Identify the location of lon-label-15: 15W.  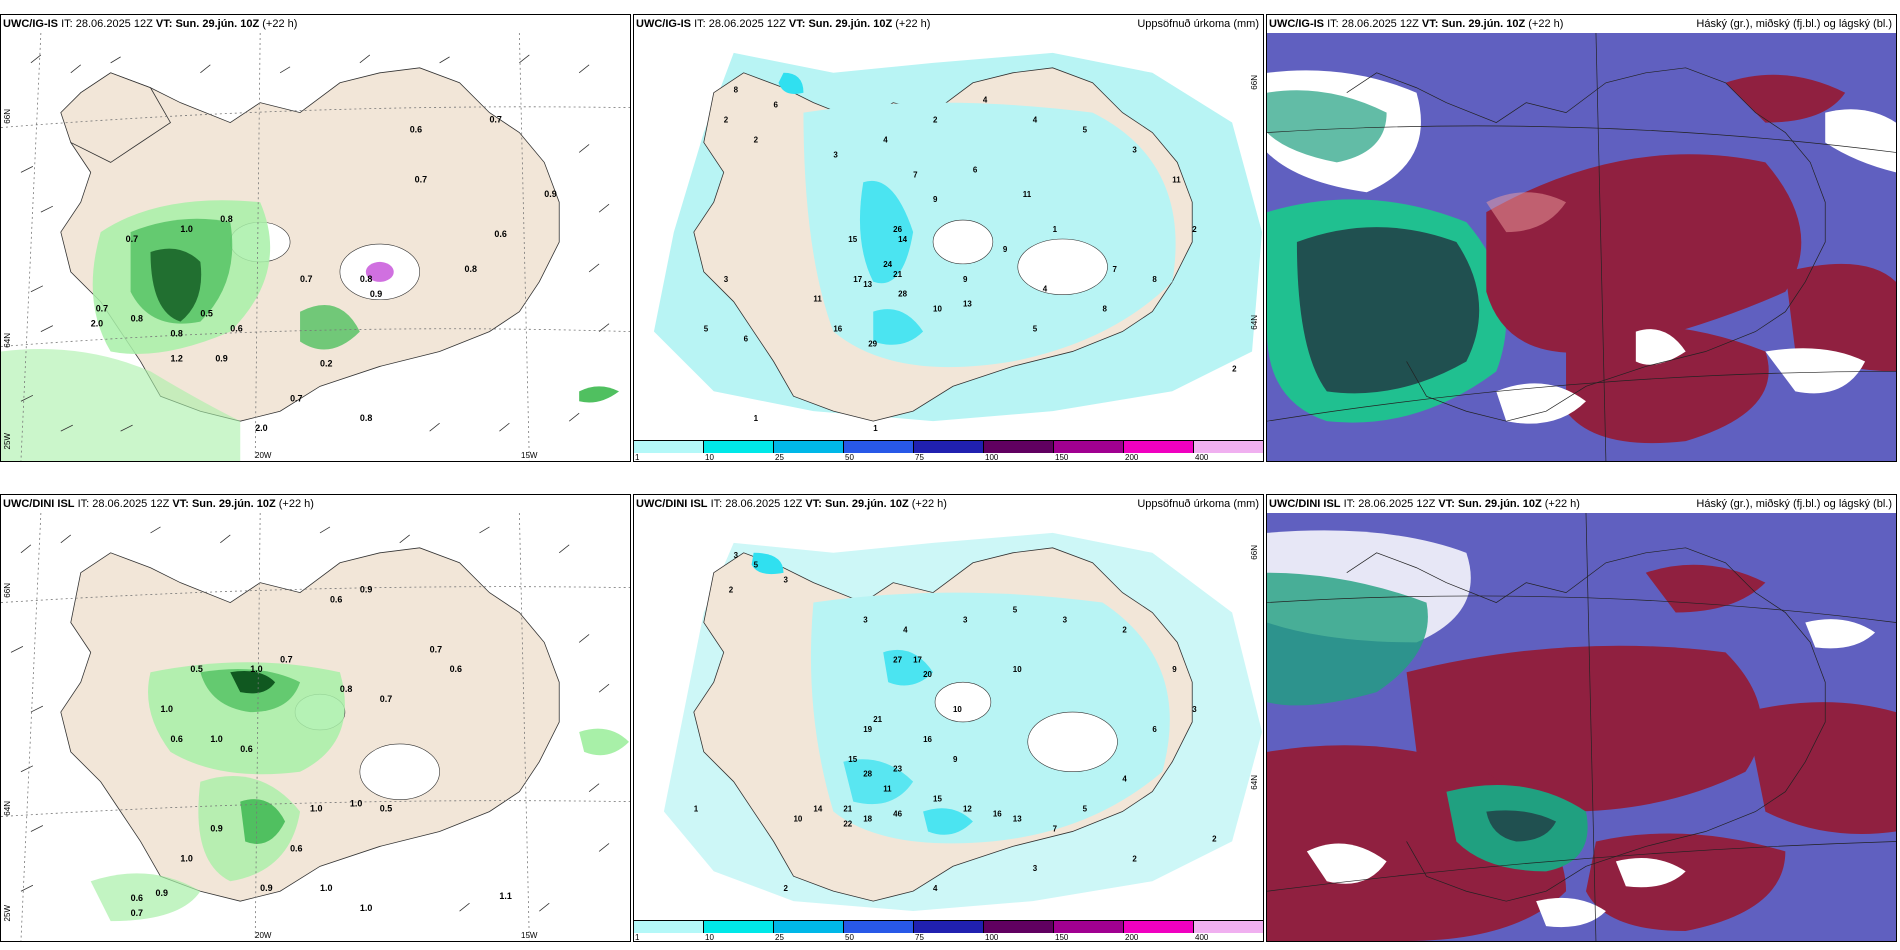
(529, 455).